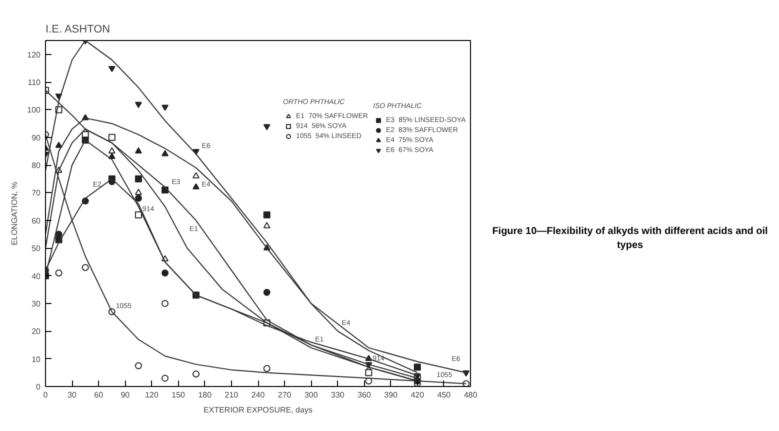 The image size is (779, 431). Describe the element at coordinates (444, 395) in the screenshot. I see `x-tick-label: 450` at that location.